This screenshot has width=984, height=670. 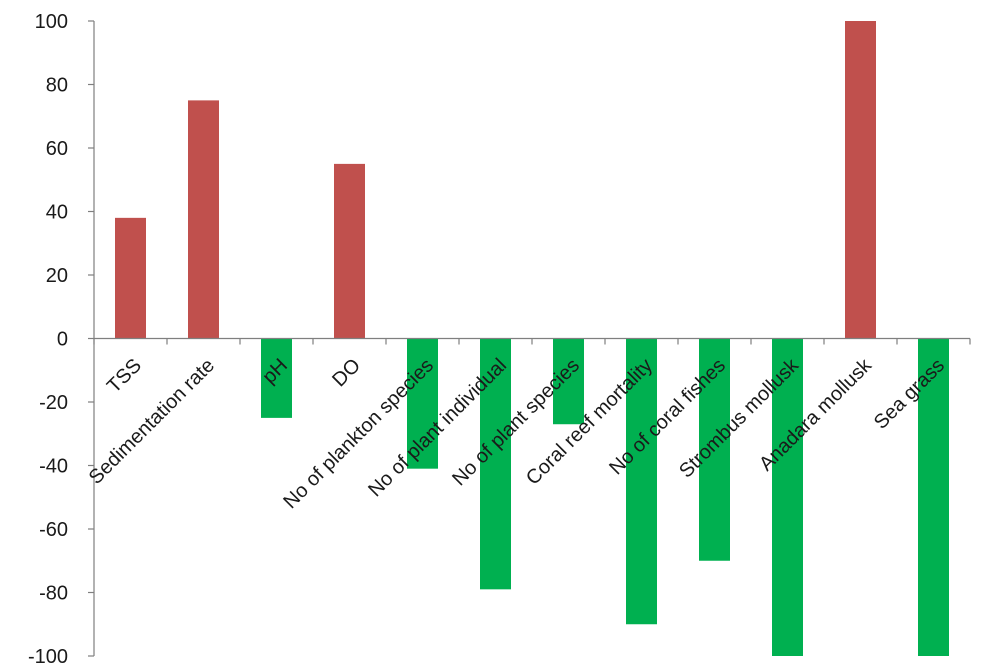 What do you see at coordinates (62, 340) in the screenshot?
I see `y-tick-label: 0` at bounding box center [62, 340].